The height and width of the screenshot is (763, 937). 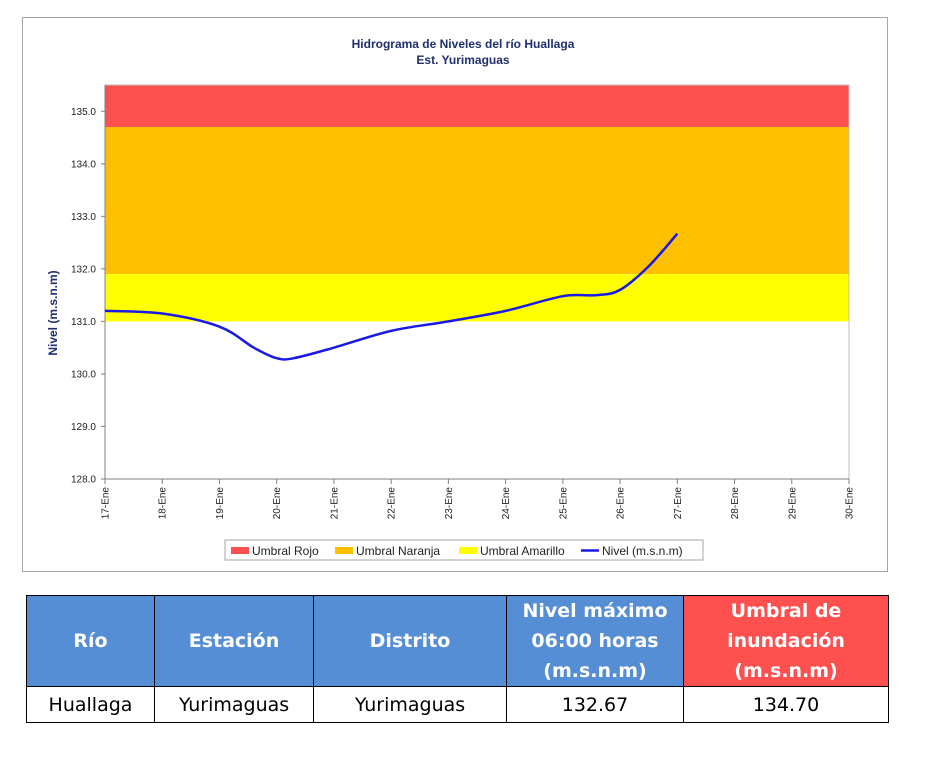 I want to click on y-tick-label-4: 132.0, so click(x=83, y=269).